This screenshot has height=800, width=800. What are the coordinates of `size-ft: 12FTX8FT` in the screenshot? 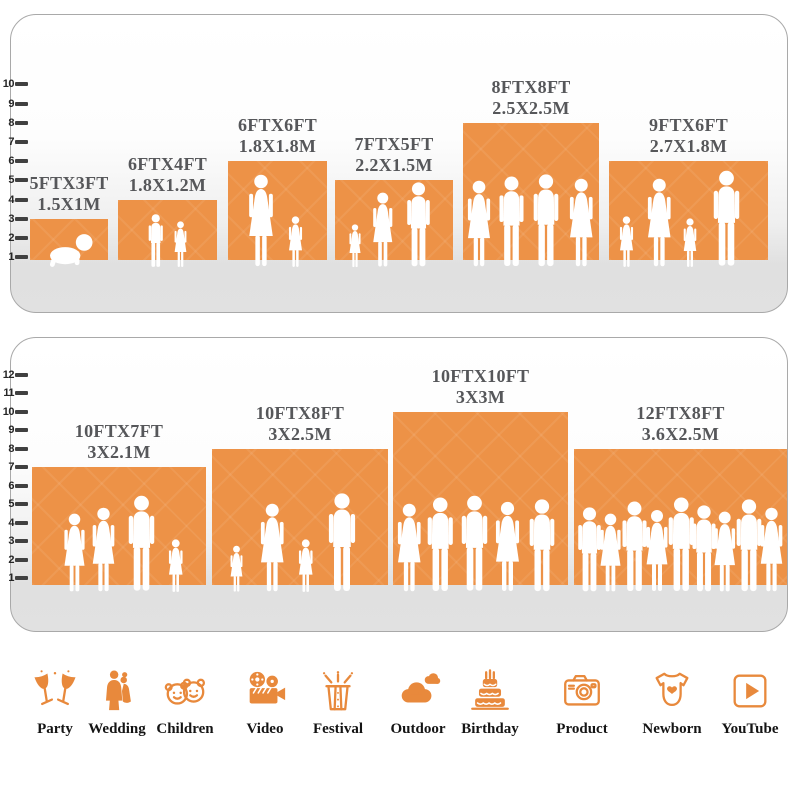 It's located at (680, 413).